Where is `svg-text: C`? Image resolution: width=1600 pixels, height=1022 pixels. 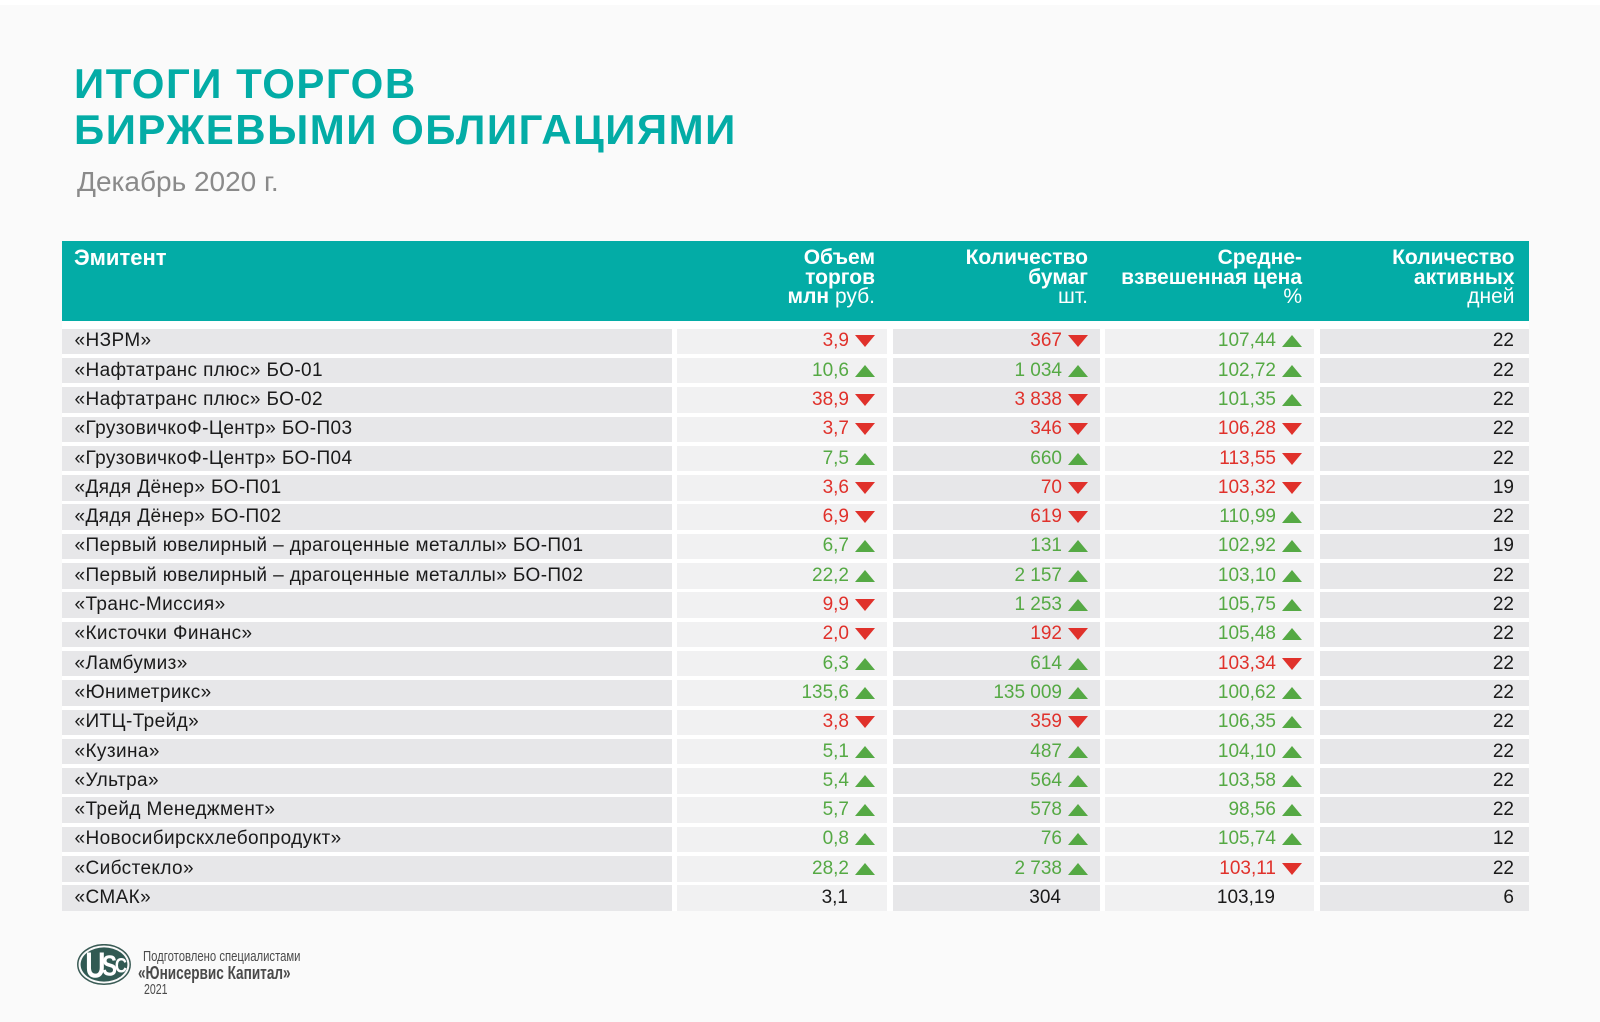 svg-text: C is located at coordinates (121, 966).